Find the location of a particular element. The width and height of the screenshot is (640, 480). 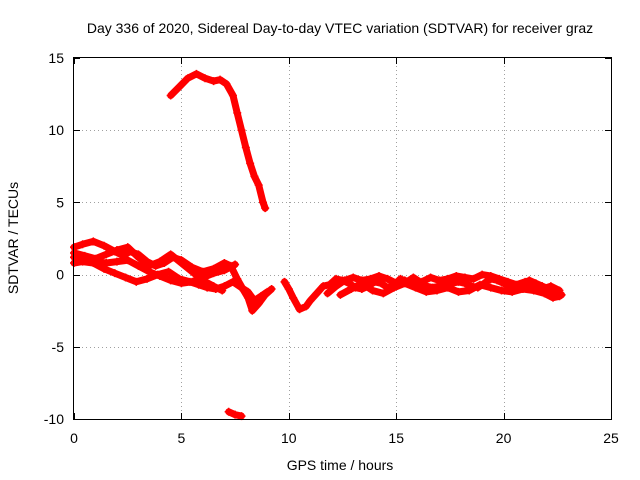

series-track-d is located at coordinates (148, 269).